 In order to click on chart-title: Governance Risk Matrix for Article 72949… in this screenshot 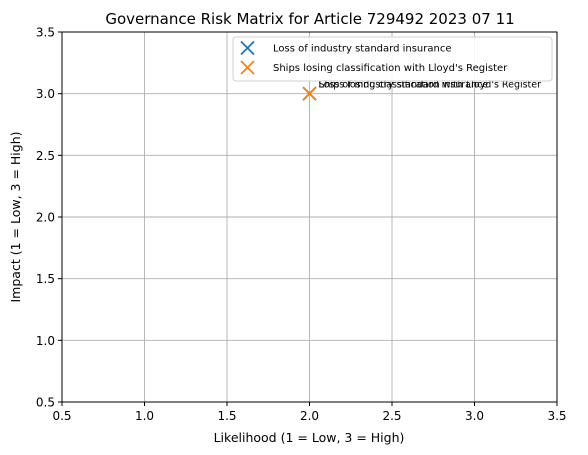, I will do `click(309, 19)`.